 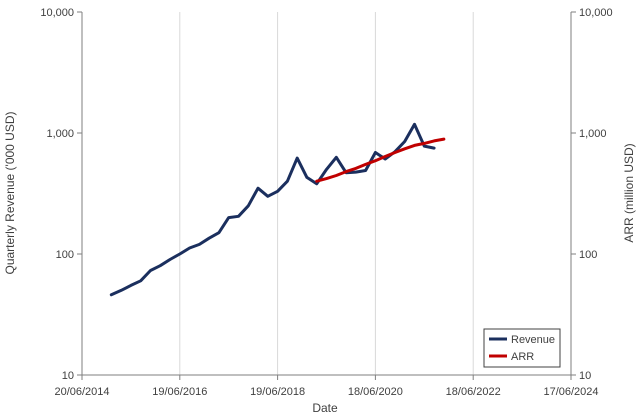 What do you see at coordinates (593, 134) in the screenshot?
I see `y-tick-label-right-2: 1,000` at bounding box center [593, 134].